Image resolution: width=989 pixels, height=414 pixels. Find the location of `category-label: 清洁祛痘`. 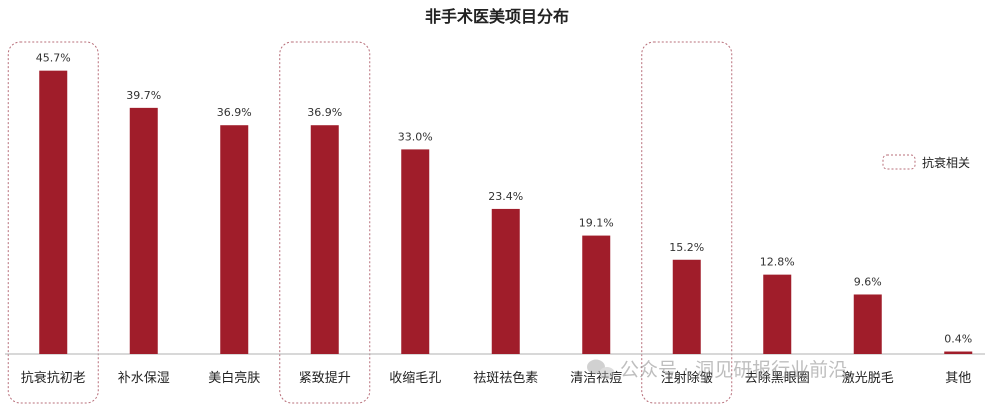

category-label: 清洁祛痘 is located at coordinates (596, 378).